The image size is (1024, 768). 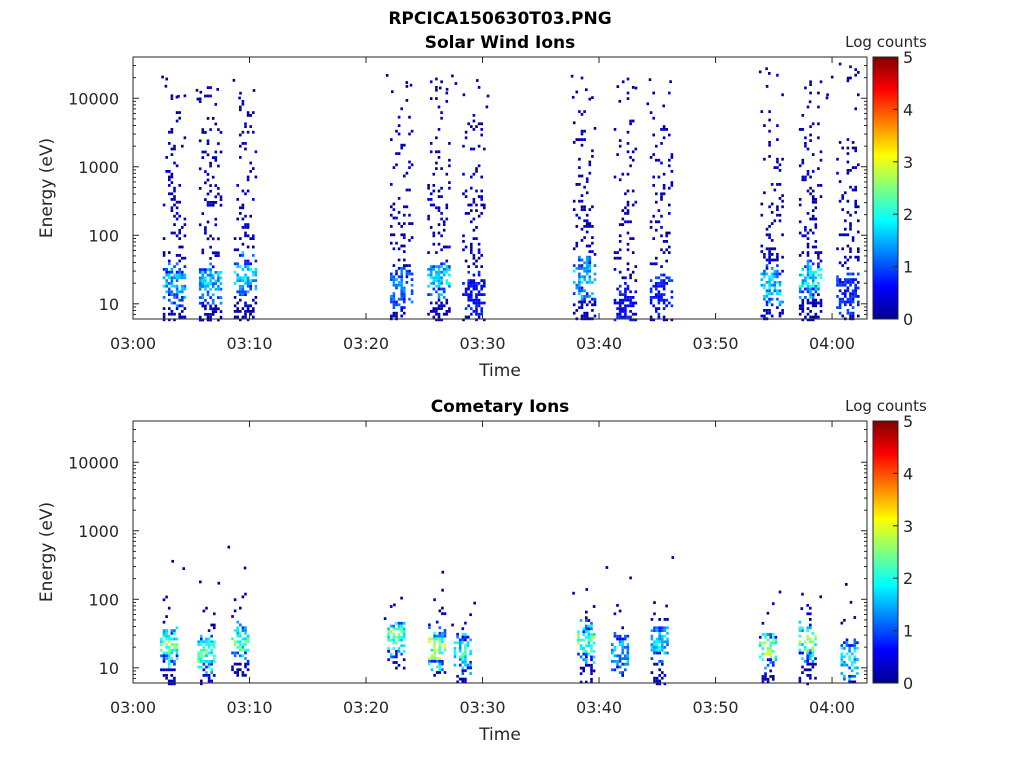 I want to click on burst, so click(x=399, y=197).